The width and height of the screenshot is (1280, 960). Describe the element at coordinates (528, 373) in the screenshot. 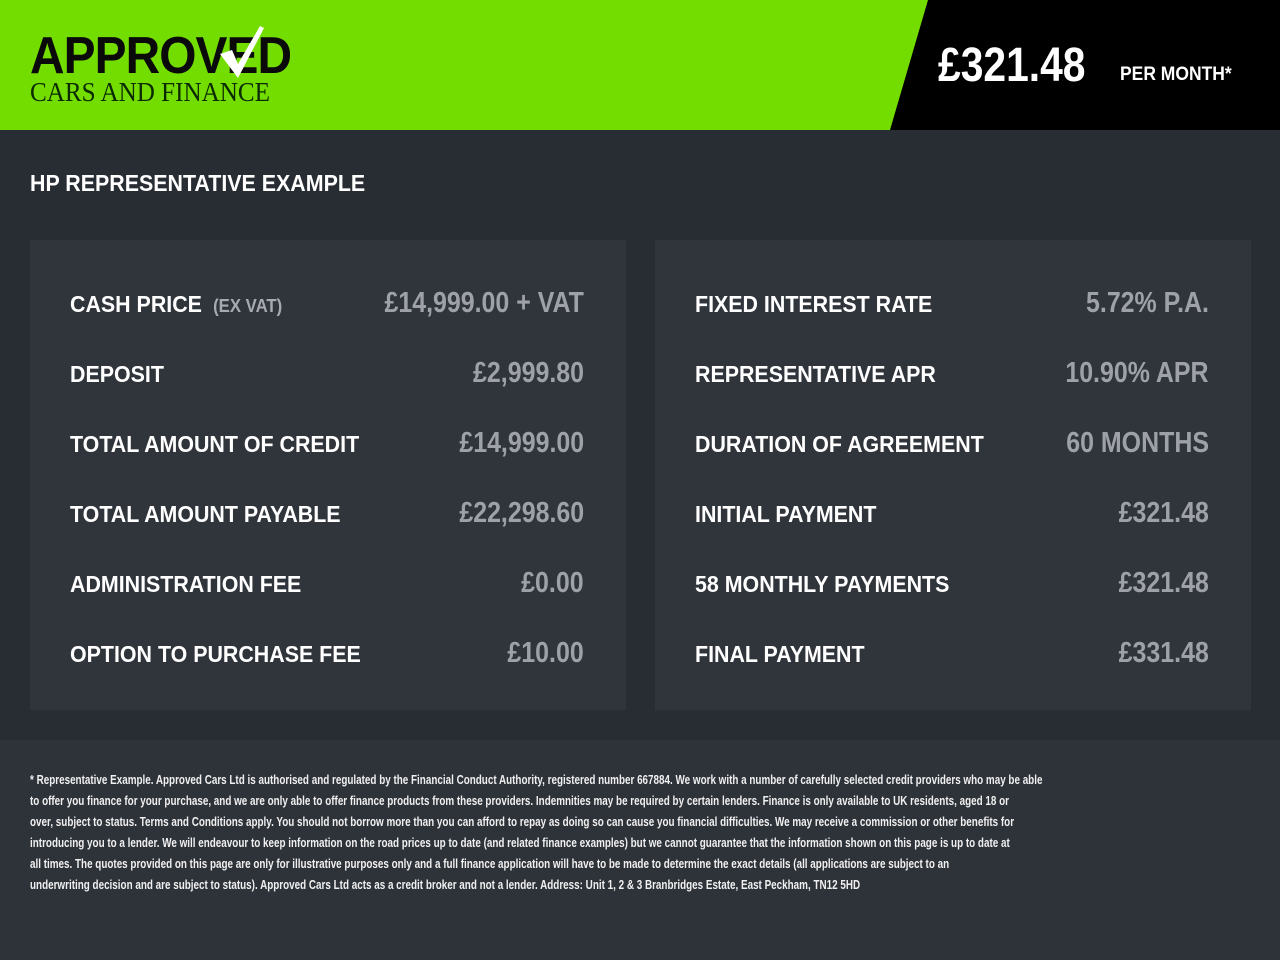

I see `row-value: £2,999.80` at that location.